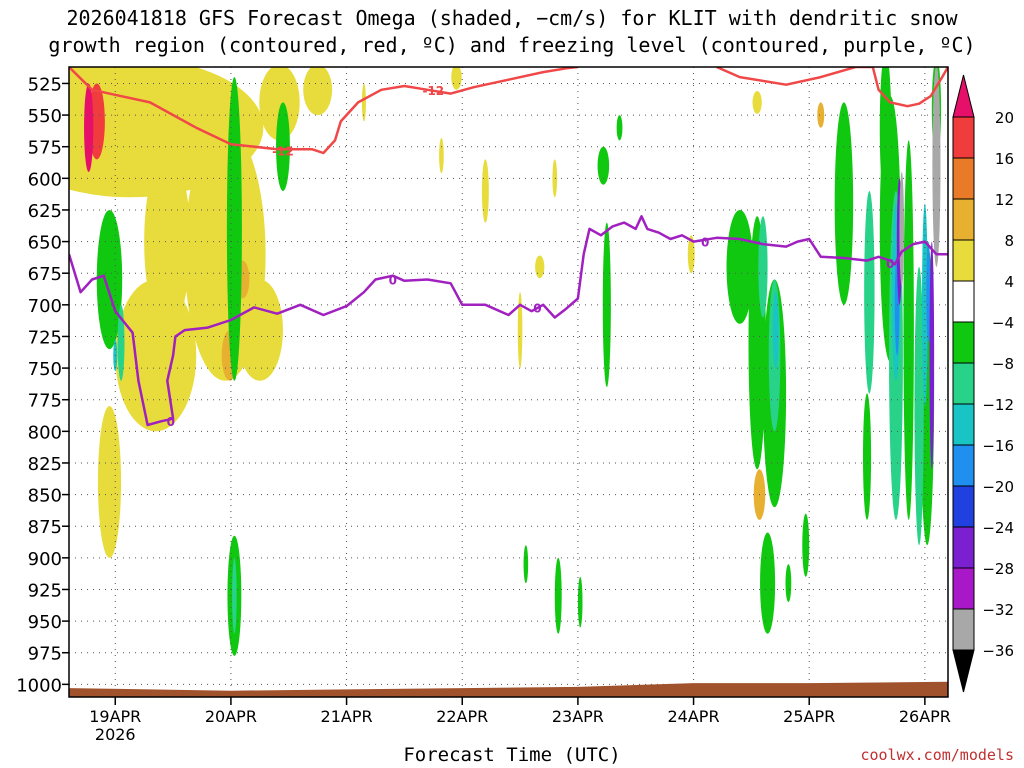 The image size is (1024, 768). What do you see at coordinates (45, 211) in the screenshot?
I see `y-tick-label: 625` at bounding box center [45, 211].